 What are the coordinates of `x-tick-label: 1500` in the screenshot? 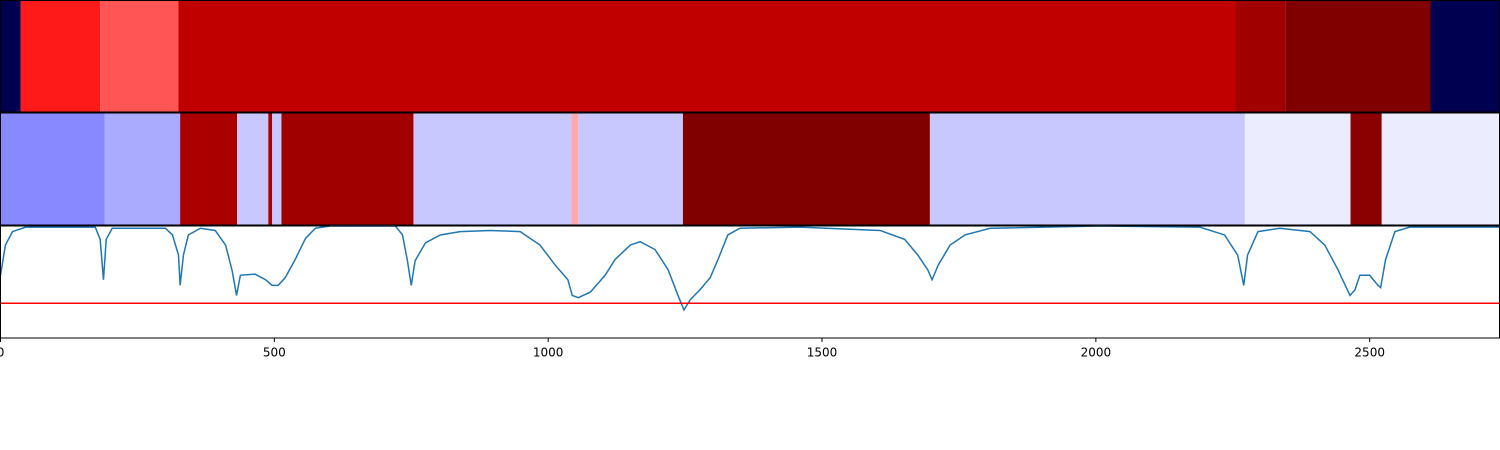 It's located at (822, 353).